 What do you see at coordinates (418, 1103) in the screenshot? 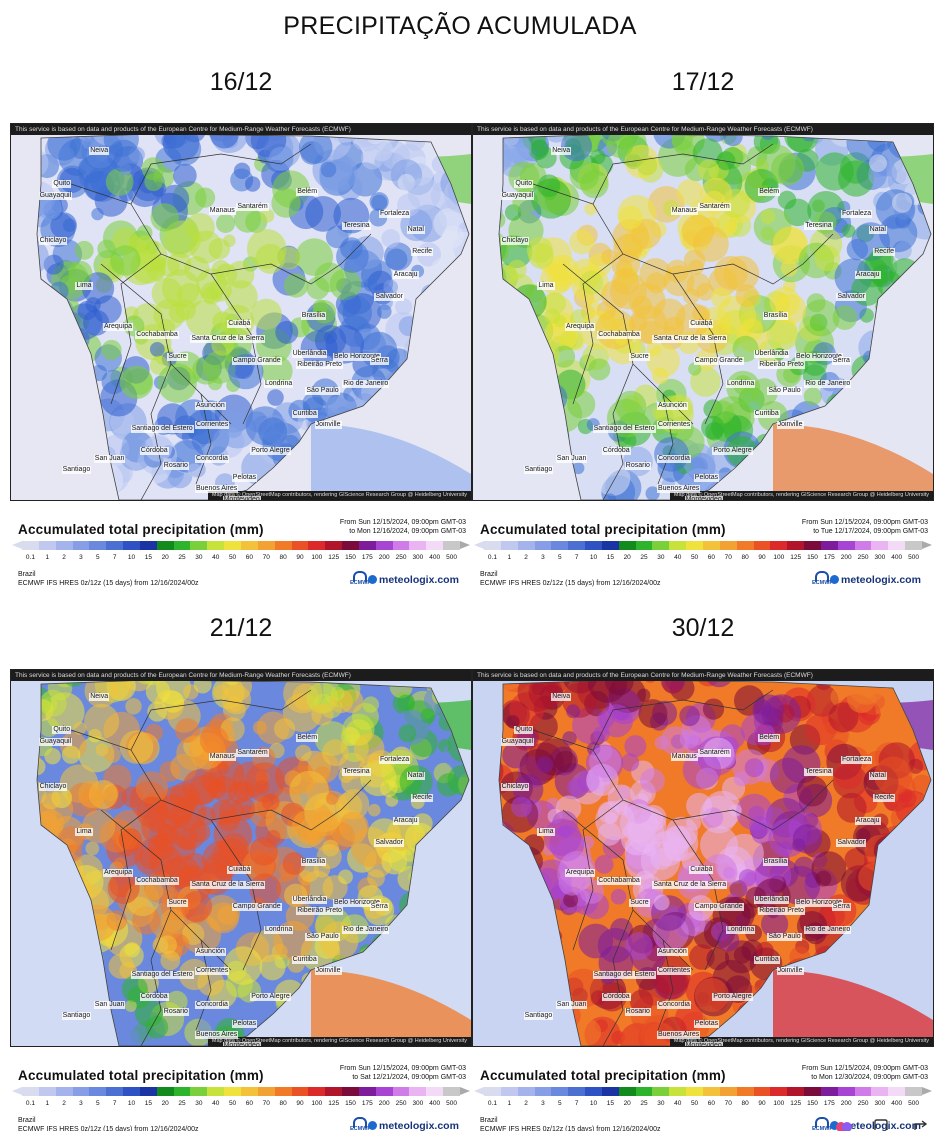
I see `colorbar-tick-label: 300` at bounding box center [418, 1103].